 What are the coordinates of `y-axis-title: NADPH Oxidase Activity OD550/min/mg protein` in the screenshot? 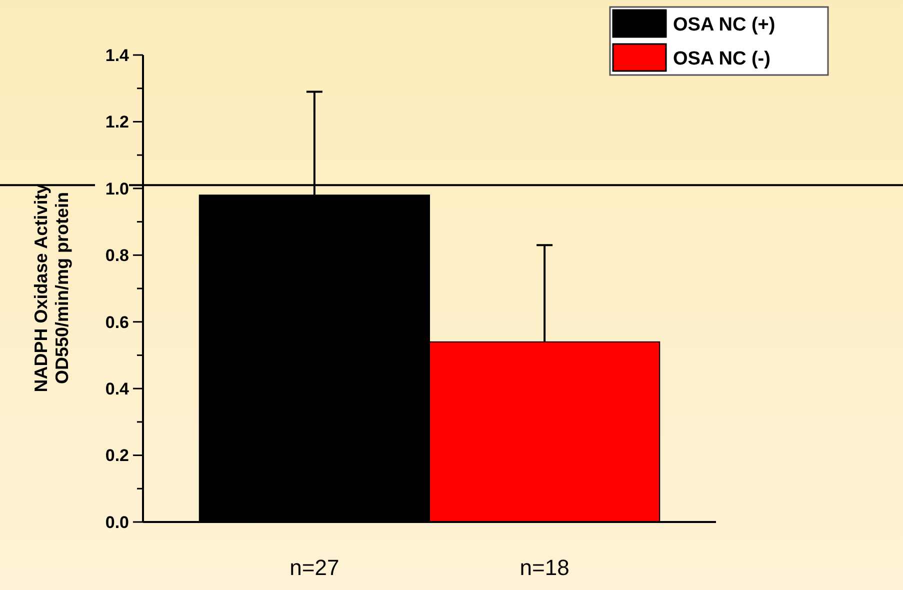 It's located at (51, 288).